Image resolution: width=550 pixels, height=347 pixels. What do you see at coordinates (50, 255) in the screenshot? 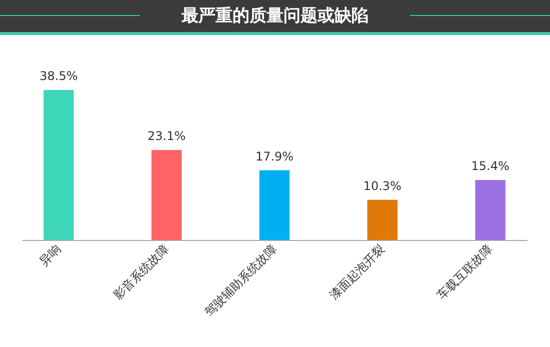
I see `x-tick-label: 异响` at bounding box center [50, 255].